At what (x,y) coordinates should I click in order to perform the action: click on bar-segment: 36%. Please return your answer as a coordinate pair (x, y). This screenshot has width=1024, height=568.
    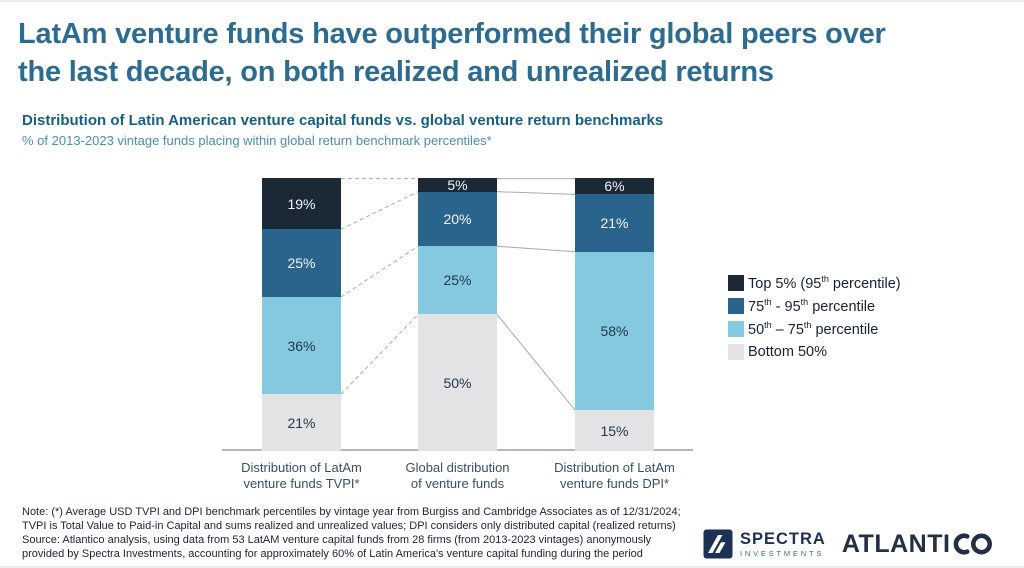
    Looking at the image, I should click on (301, 345).